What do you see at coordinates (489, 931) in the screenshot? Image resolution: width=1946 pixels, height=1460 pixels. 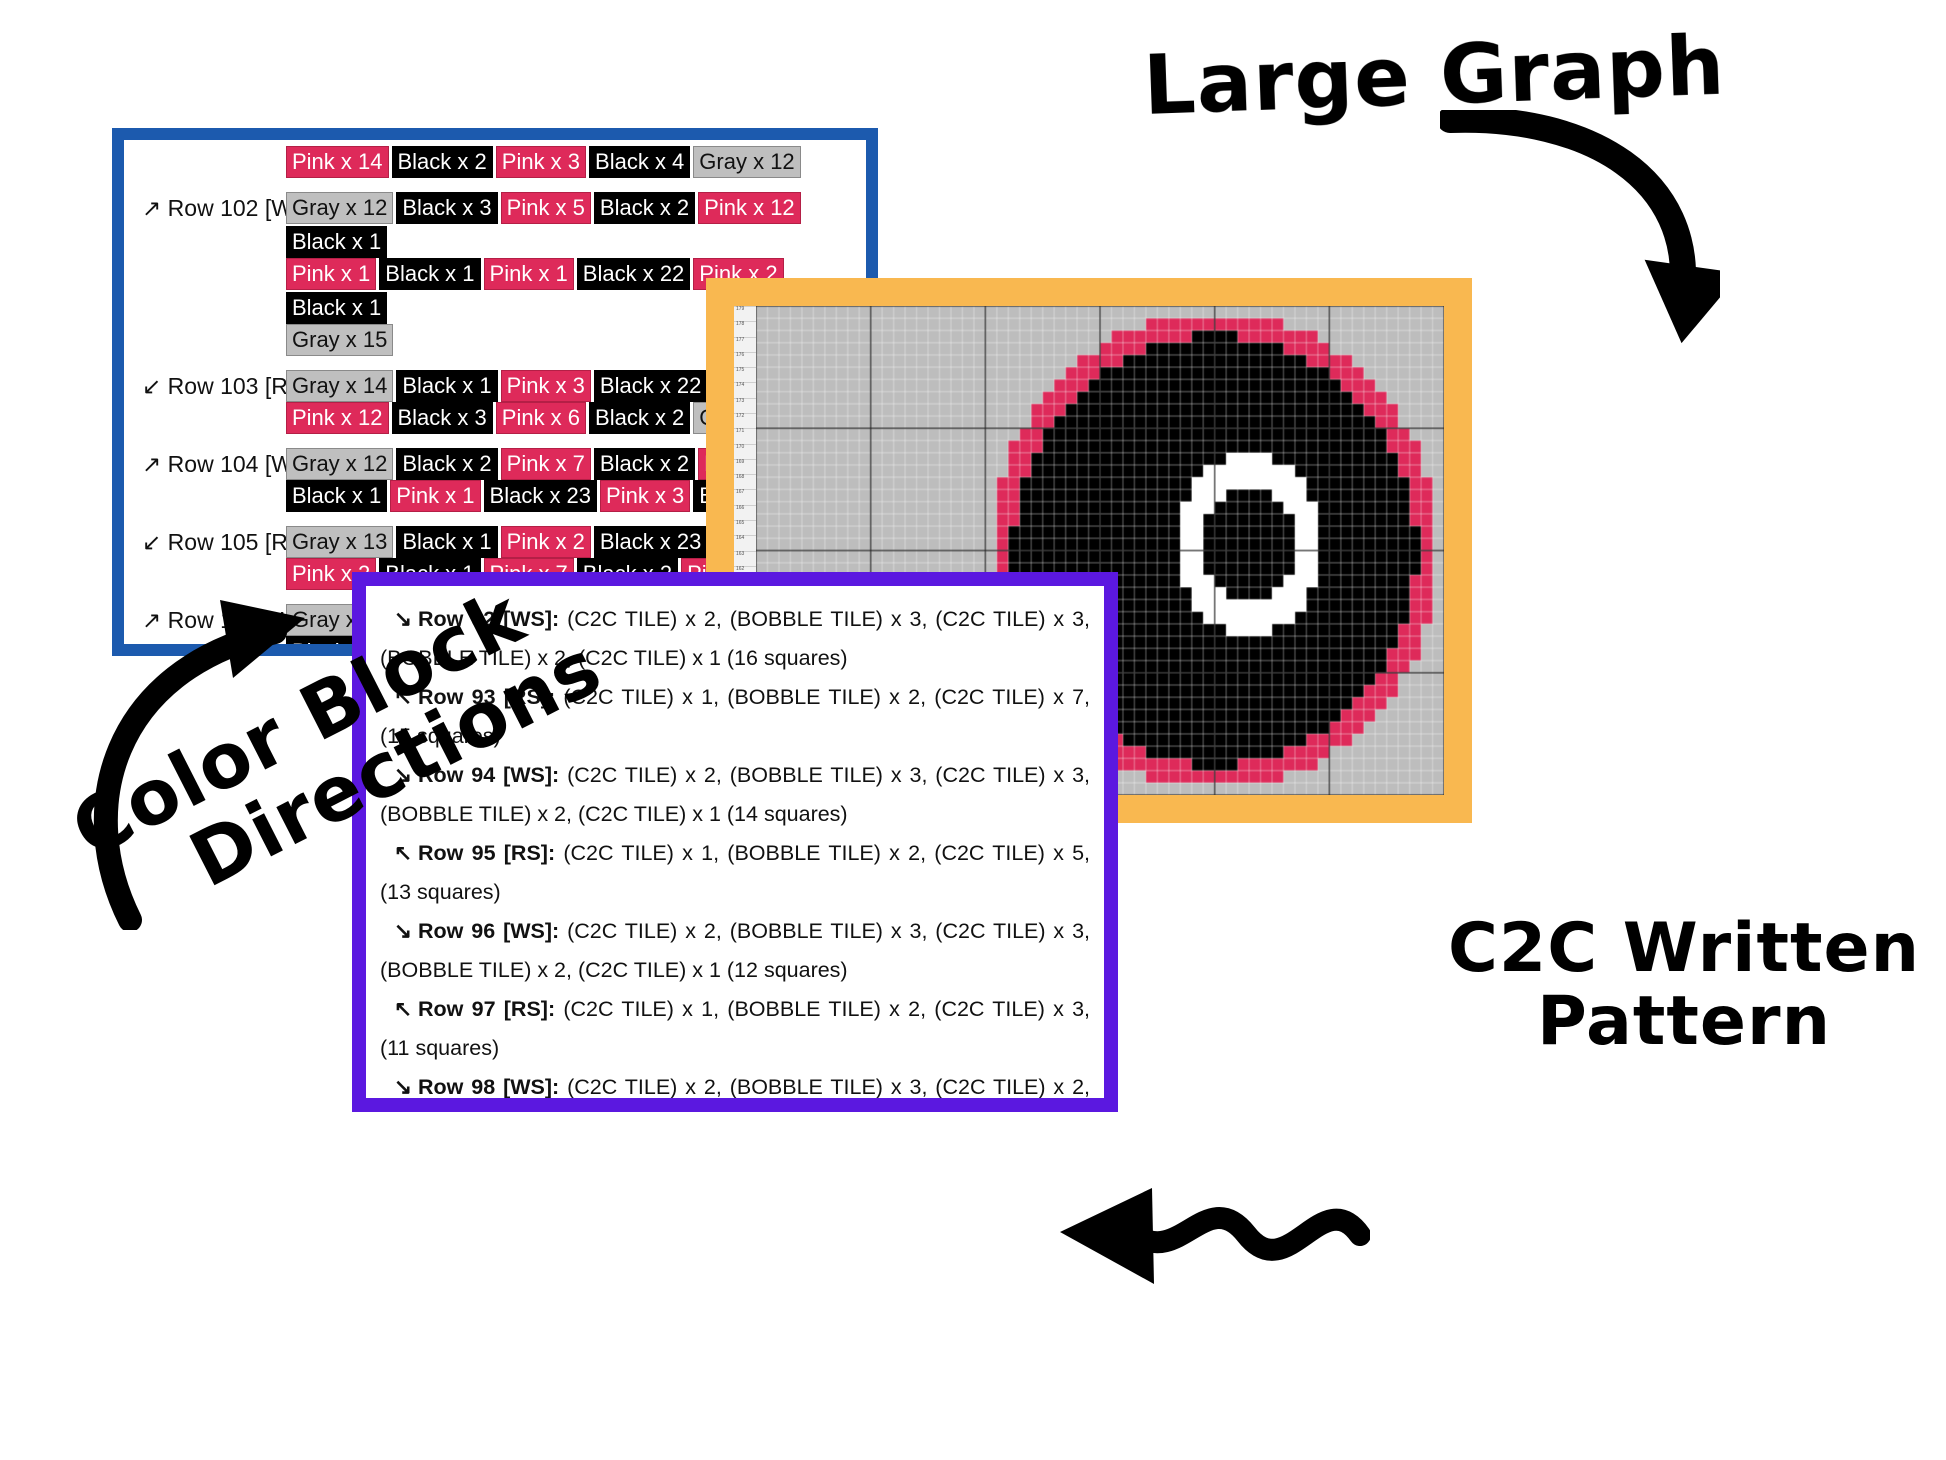 I see `c2c-row-label: Row 96 [WS]:` at bounding box center [489, 931].